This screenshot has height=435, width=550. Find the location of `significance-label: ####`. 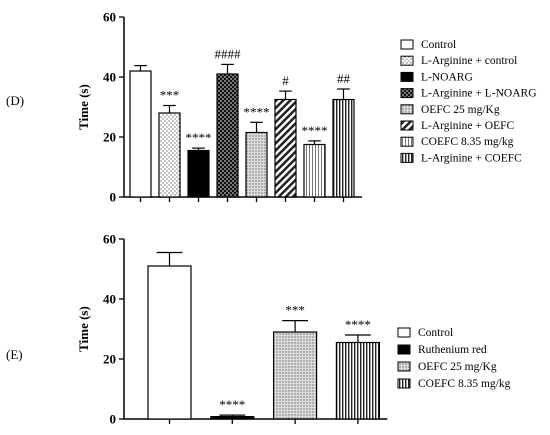

significance-label: #### is located at coordinates (228, 53).